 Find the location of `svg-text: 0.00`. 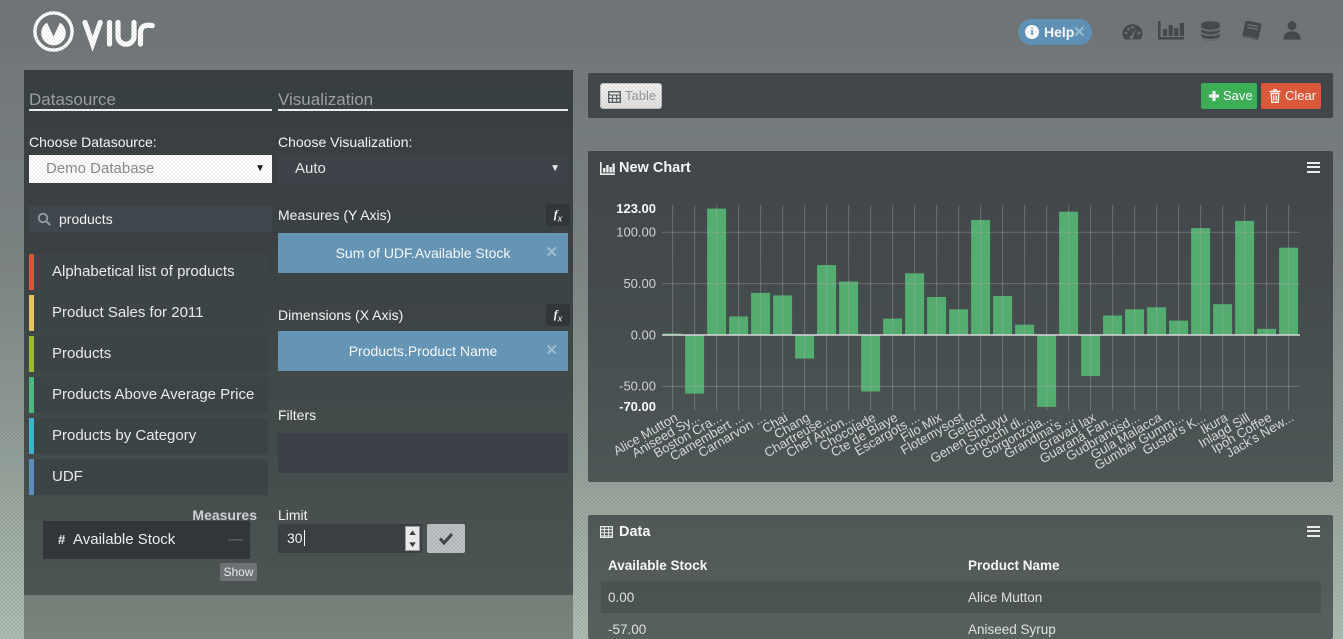

svg-text: 0.00 is located at coordinates (643, 334).